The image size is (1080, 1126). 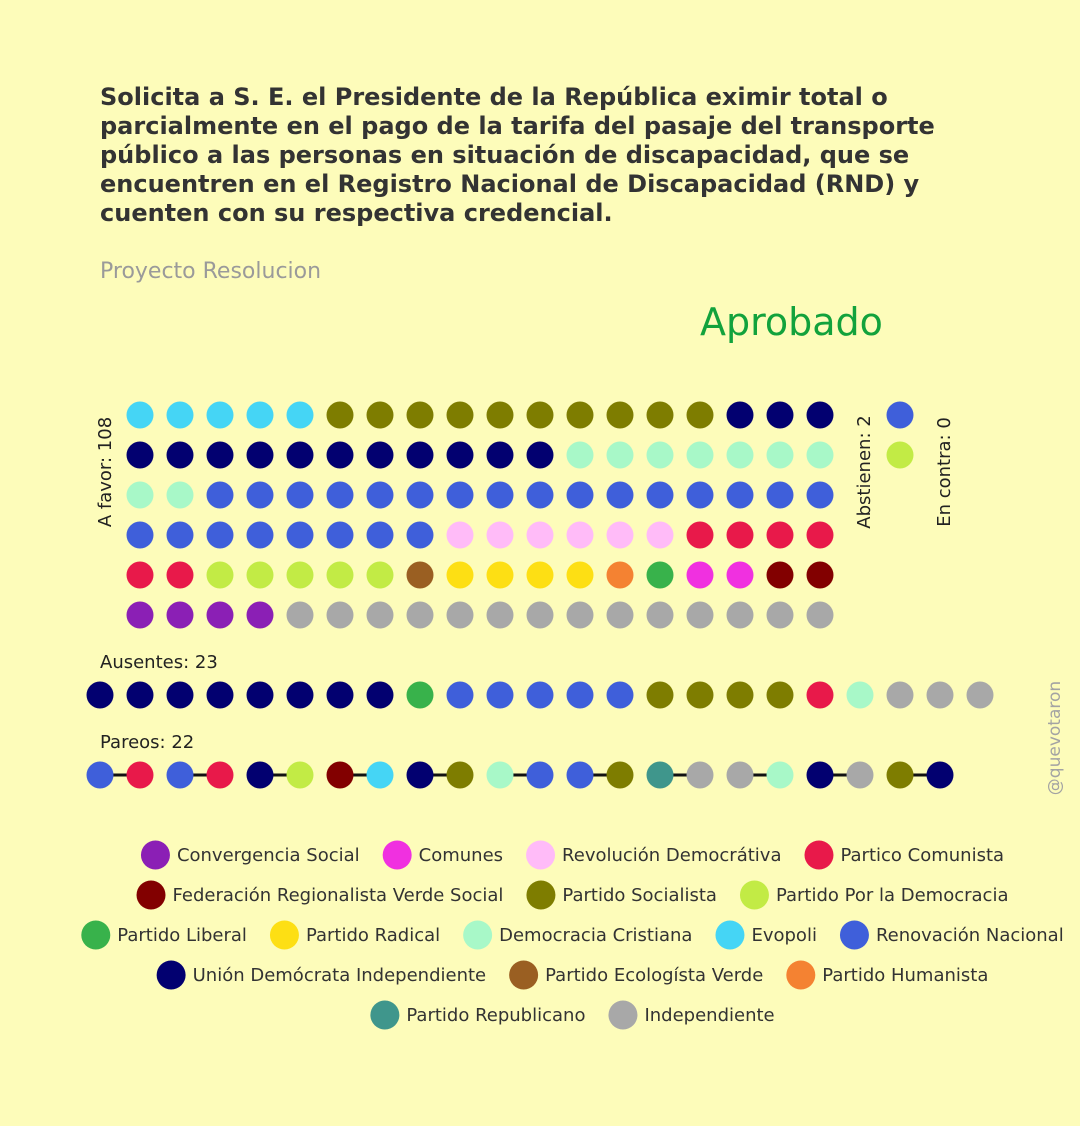 What do you see at coordinates (900, 455) in the screenshot?
I see `vote-dot-abstienen: Partido Por la Democracia` at bounding box center [900, 455].